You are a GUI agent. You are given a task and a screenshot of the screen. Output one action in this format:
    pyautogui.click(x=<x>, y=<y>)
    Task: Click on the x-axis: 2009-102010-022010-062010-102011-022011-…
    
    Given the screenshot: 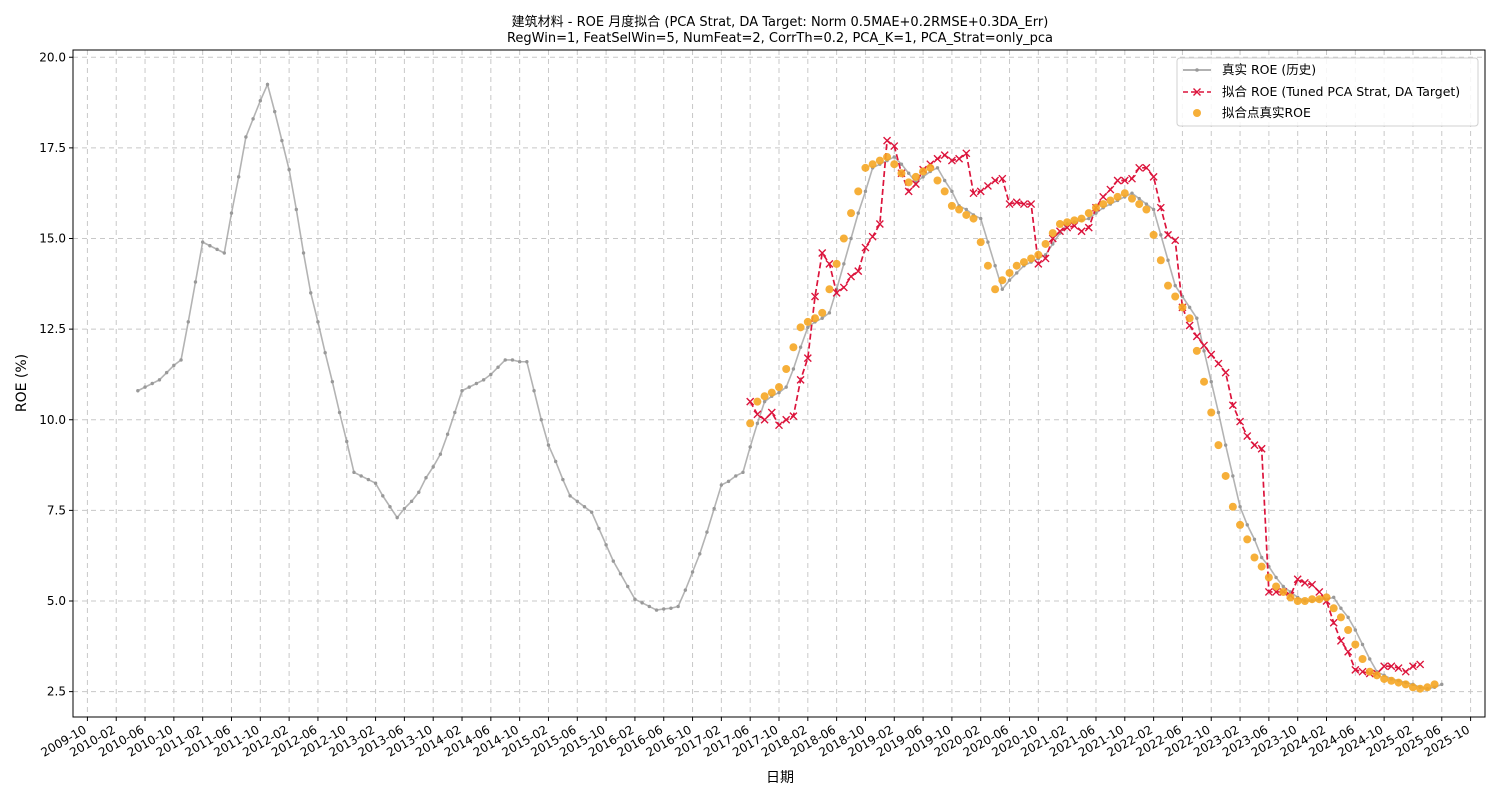 What is the action you would take?
    pyautogui.click(x=755, y=738)
    